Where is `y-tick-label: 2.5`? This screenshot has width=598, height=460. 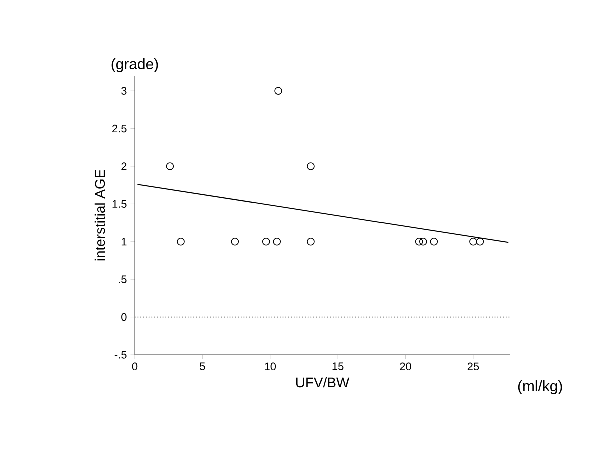 y-tick-label: 2.5 is located at coordinates (119, 128).